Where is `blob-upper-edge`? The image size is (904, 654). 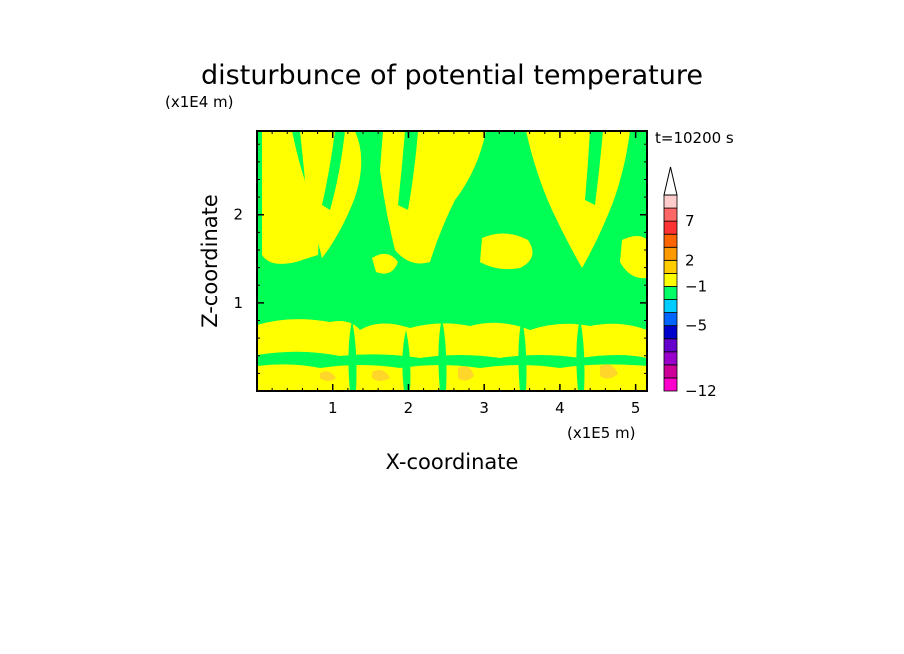
blob-upper-edge is located at coordinates (633, 257).